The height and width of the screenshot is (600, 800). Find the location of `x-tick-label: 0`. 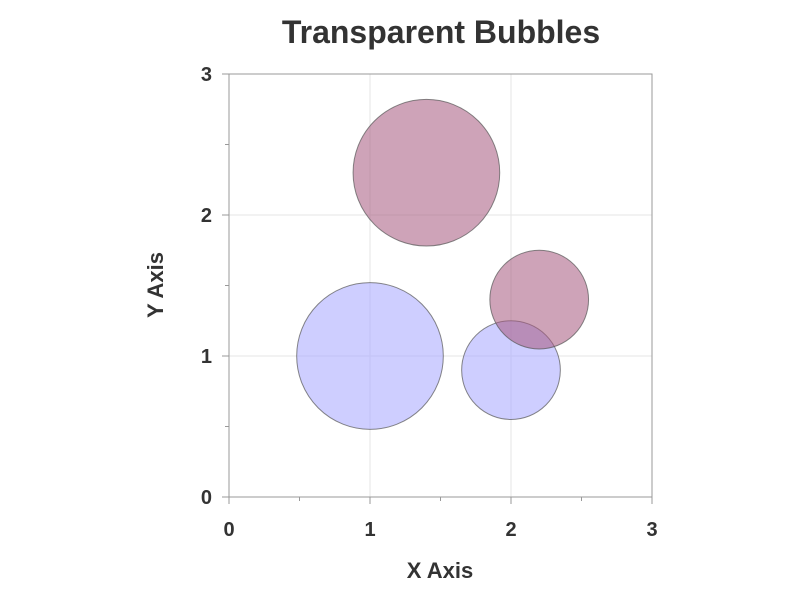

x-tick-label: 0 is located at coordinates (228, 530).